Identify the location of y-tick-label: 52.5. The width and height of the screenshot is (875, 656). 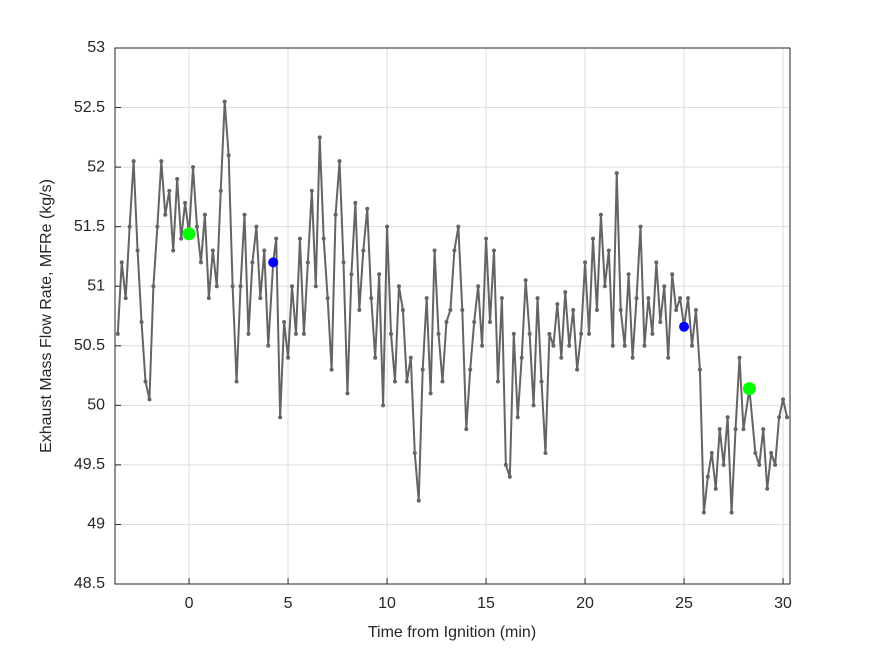
(89, 107).